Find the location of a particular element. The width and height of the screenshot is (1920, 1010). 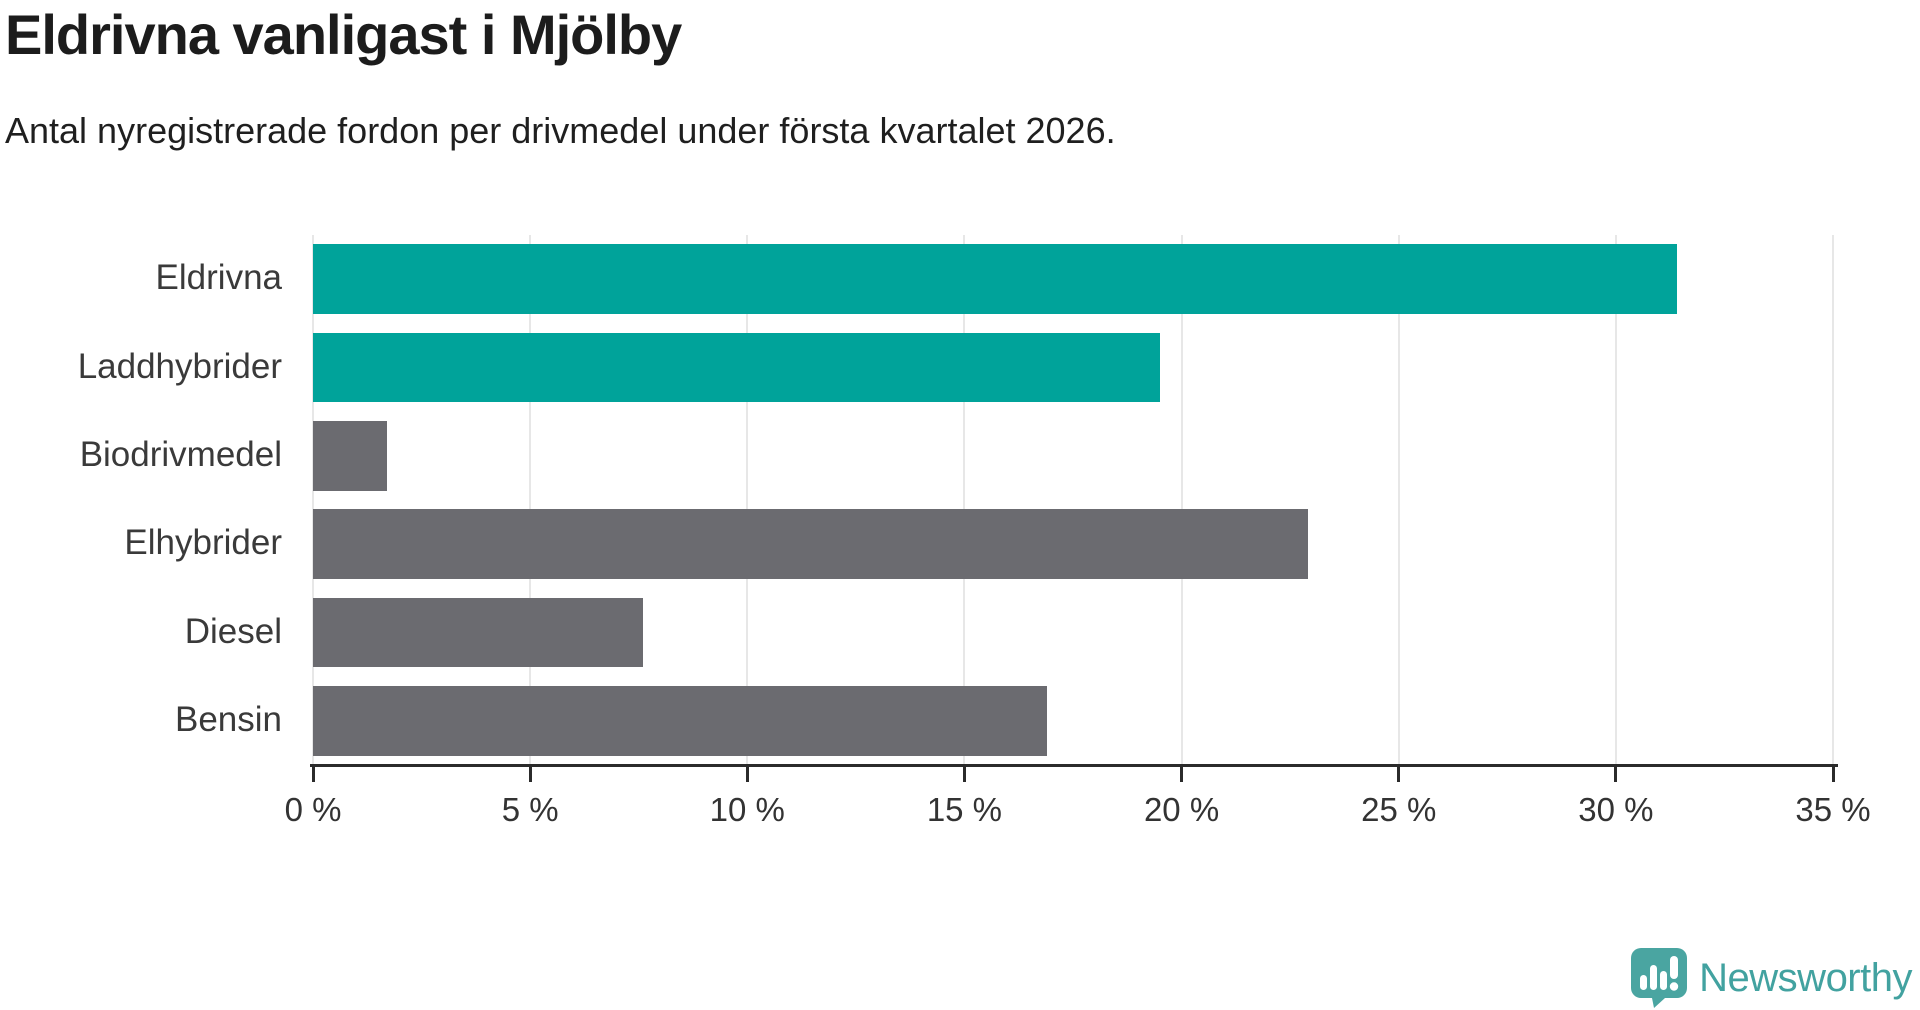

category-label-diesel: Diesel is located at coordinates (233, 631).